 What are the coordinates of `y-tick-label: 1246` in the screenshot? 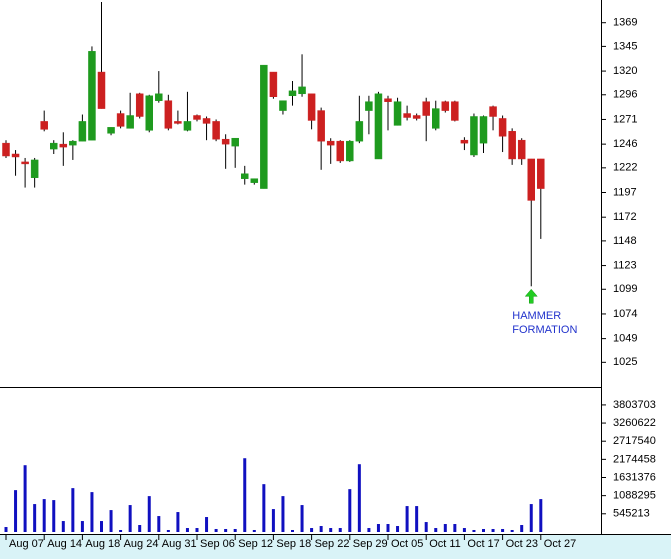 It's located at (625, 144).